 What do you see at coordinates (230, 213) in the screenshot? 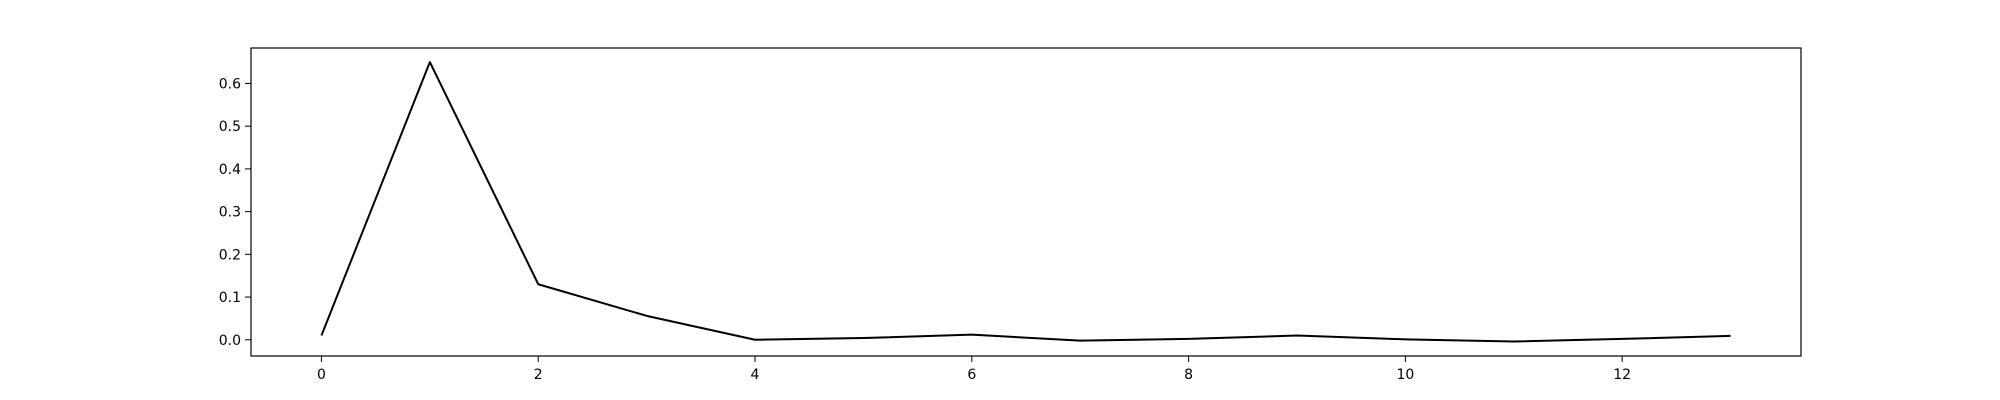
I see `y-tick-label: 0.3` at bounding box center [230, 213].